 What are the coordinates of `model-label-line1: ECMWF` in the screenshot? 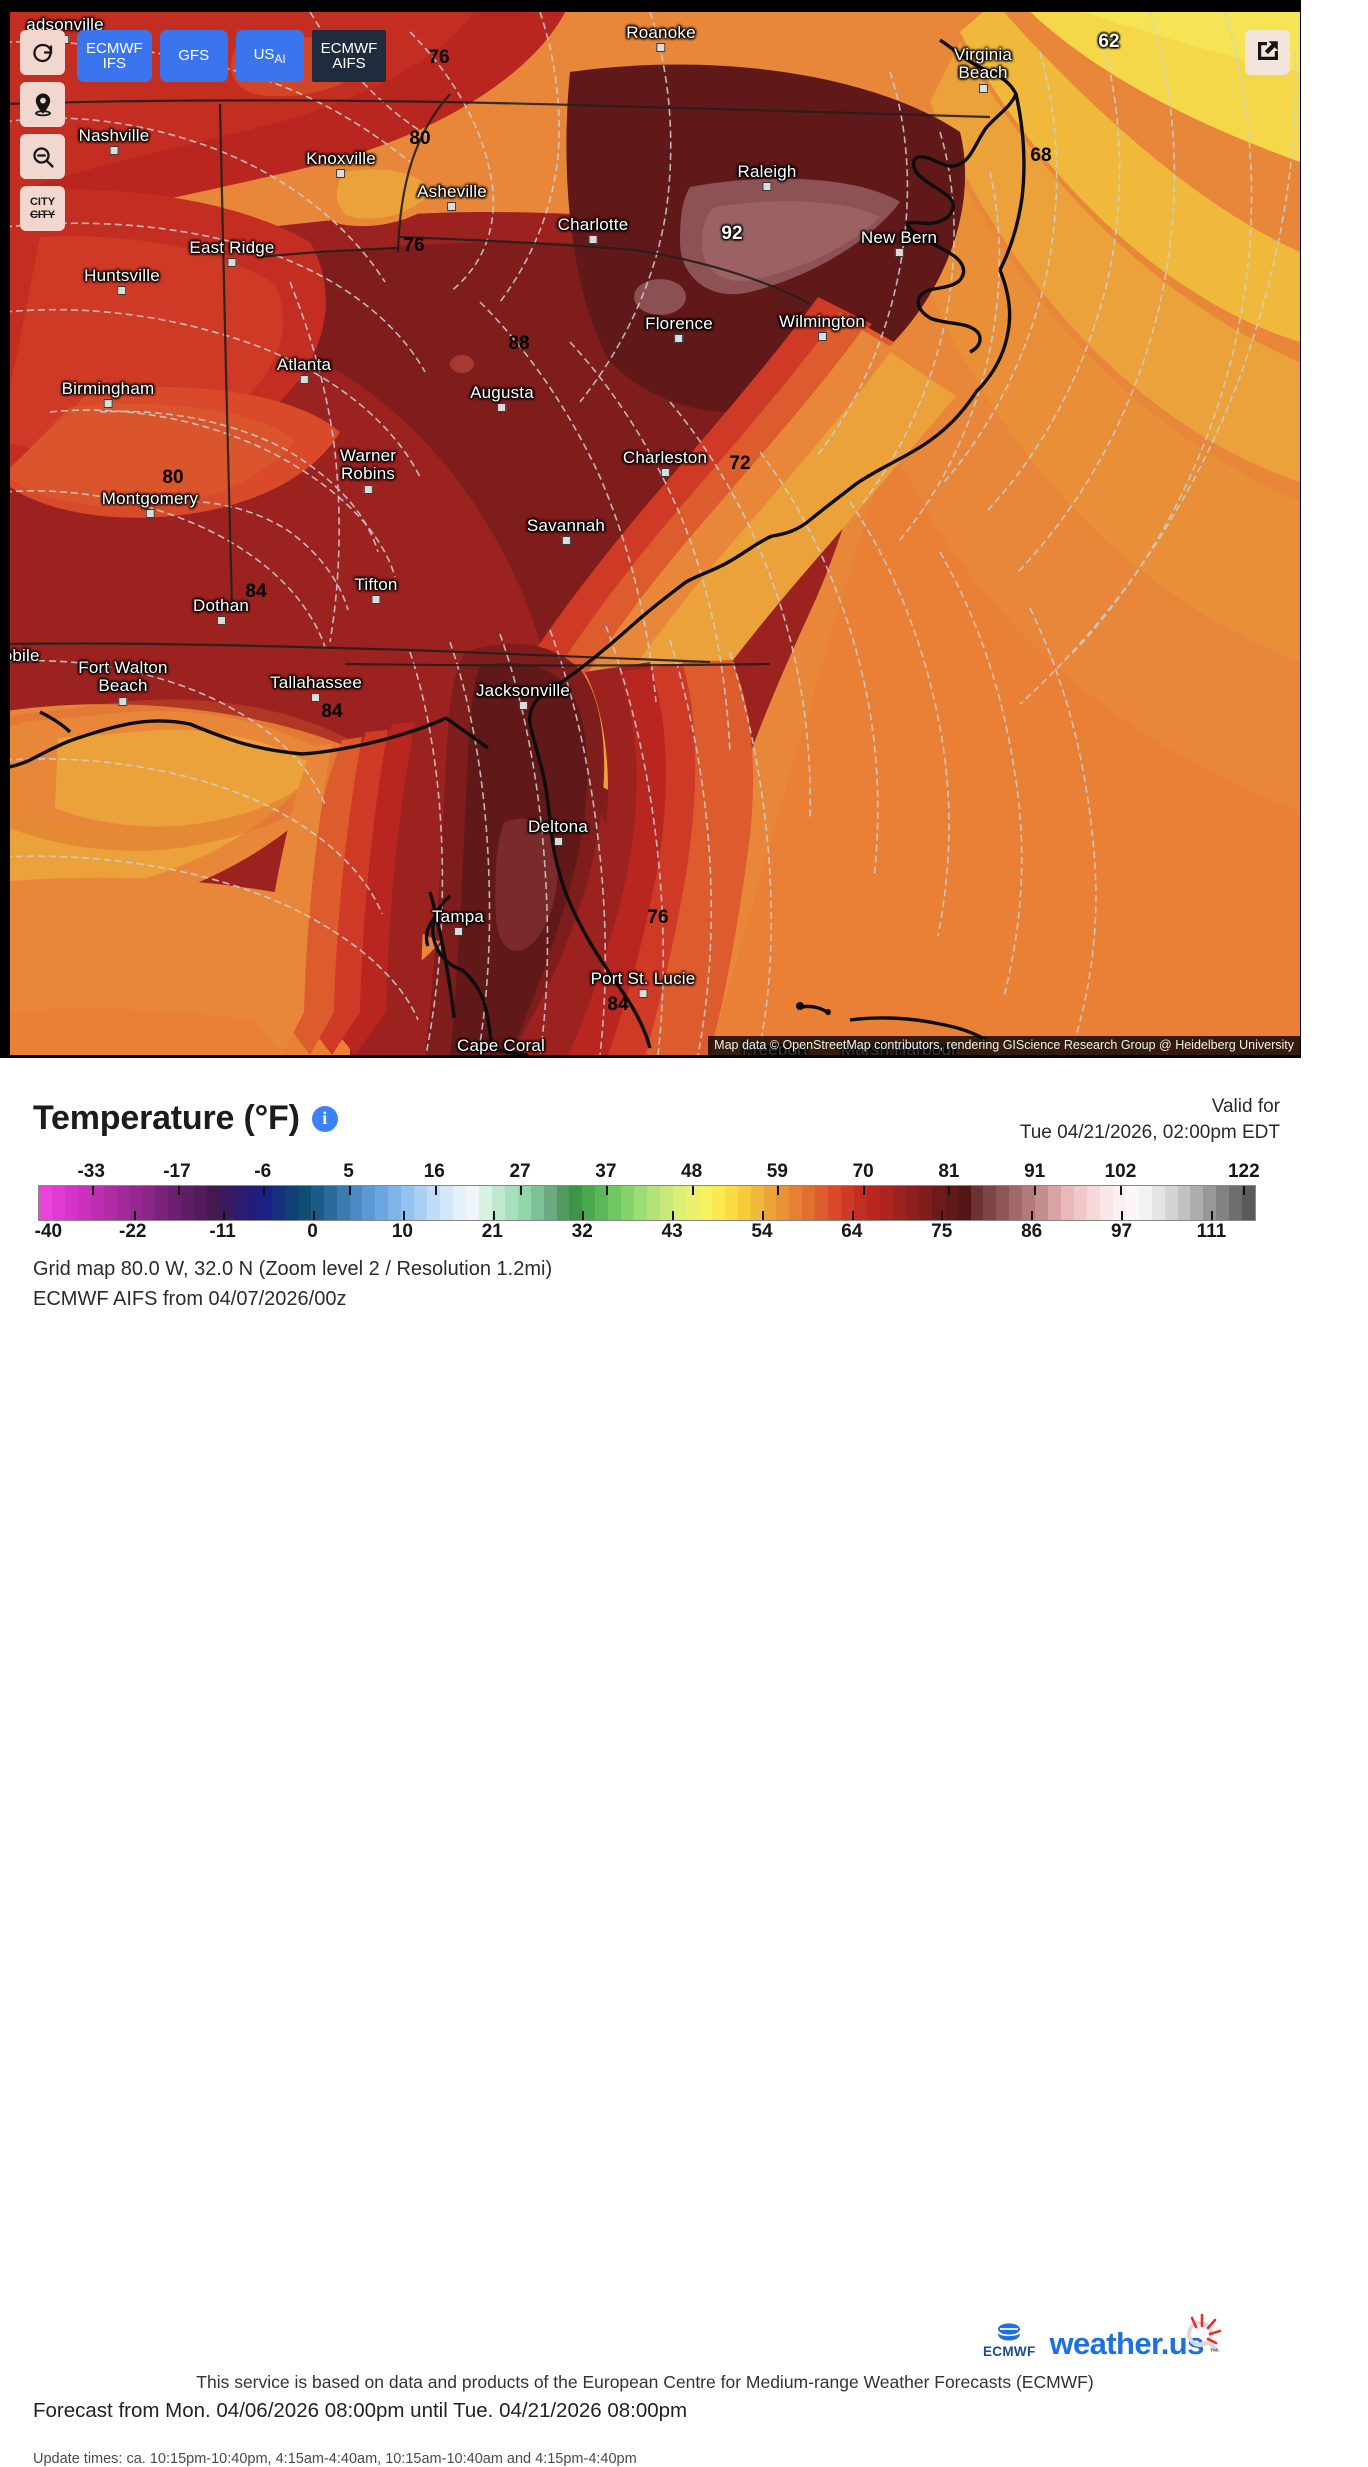 It's located at (114, 48).